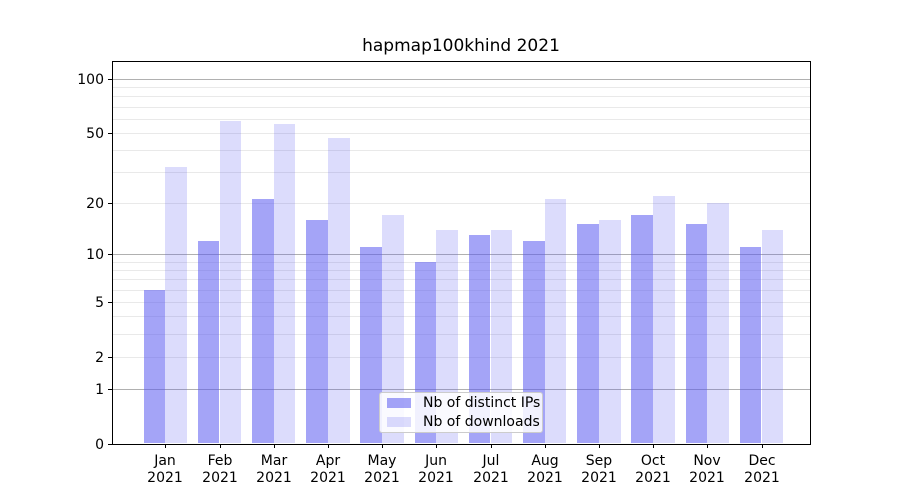 The image size is (900, 500). Describe the element at coordinates (95, 134) in the screenshot. I see `y-tick-label: 50` at that location.